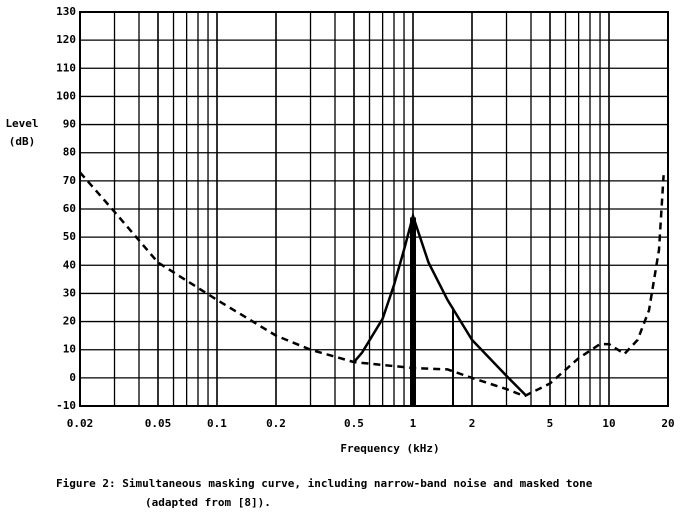  I want to click on y-tick-label: 110, so click(66, 67).